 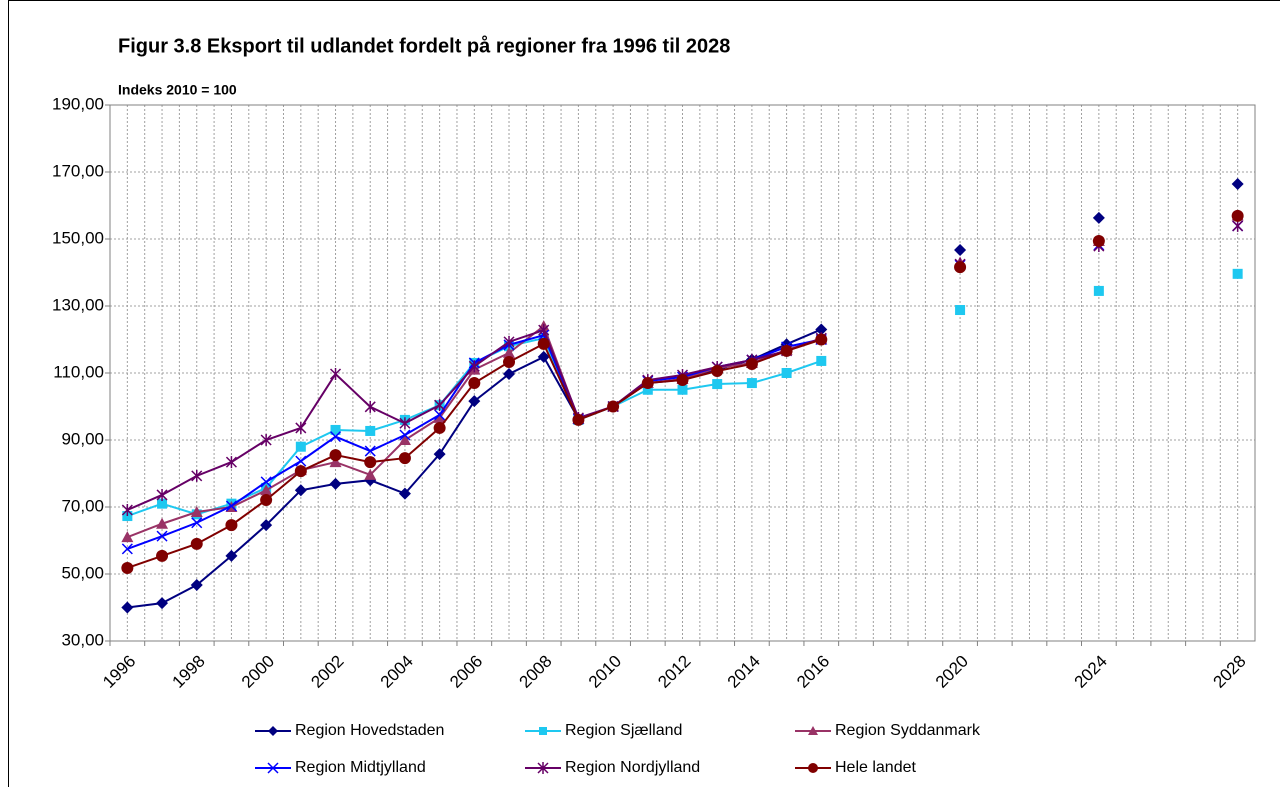 What do you see at coordinates (78, 371) in the screenshot?
I see `y-tick-label: 110,00` at bounding box center [78, 371].